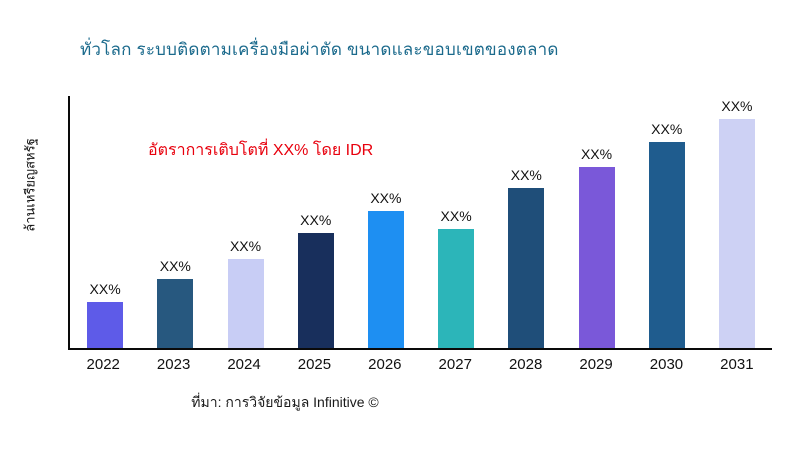 Image resolution: width=800 pixels, height=450 pixels. What do you see at coordinates (30, 185) in the screenshot?
I see `y-axis-label: ล้านเหรียญสหรัฐ` at bounding box center [30, 185].